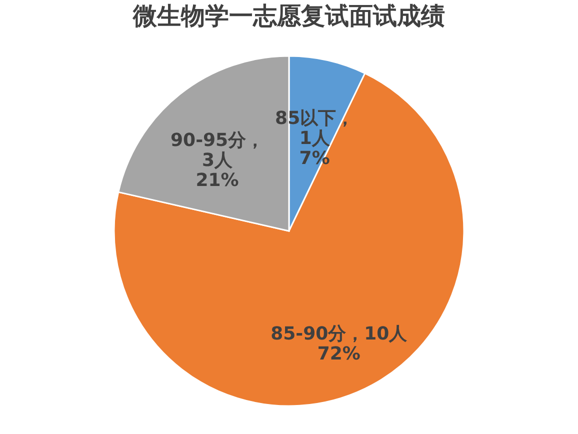 This screenshot has height=434, width=578. Describe the element at coordinates (288, 16) in the screenshot. I see `chart-title: 微生物学一志愿复试面试成绩` at that location.